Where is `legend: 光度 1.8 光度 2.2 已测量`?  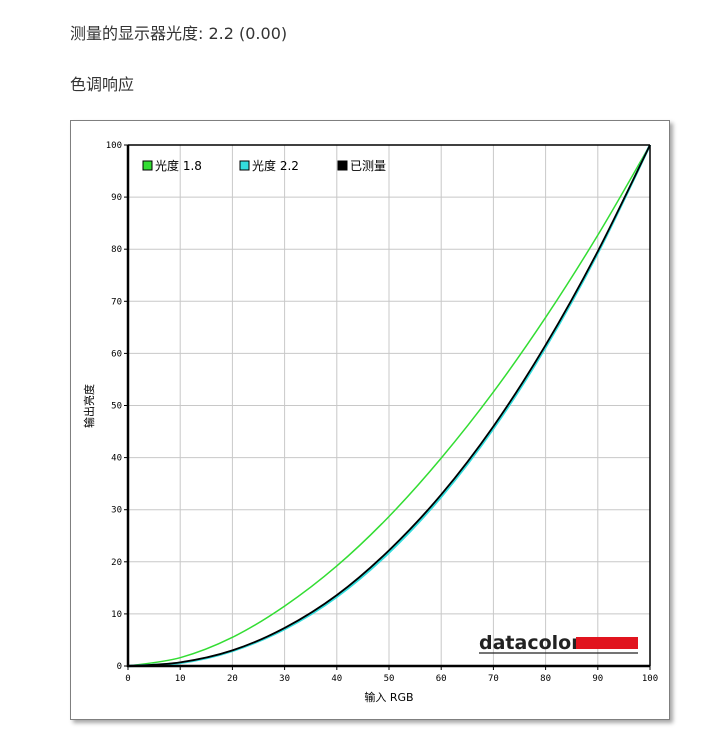 legend: 光度 1.8 光度 2.2 已测量 is located at coordinates (264, 165).